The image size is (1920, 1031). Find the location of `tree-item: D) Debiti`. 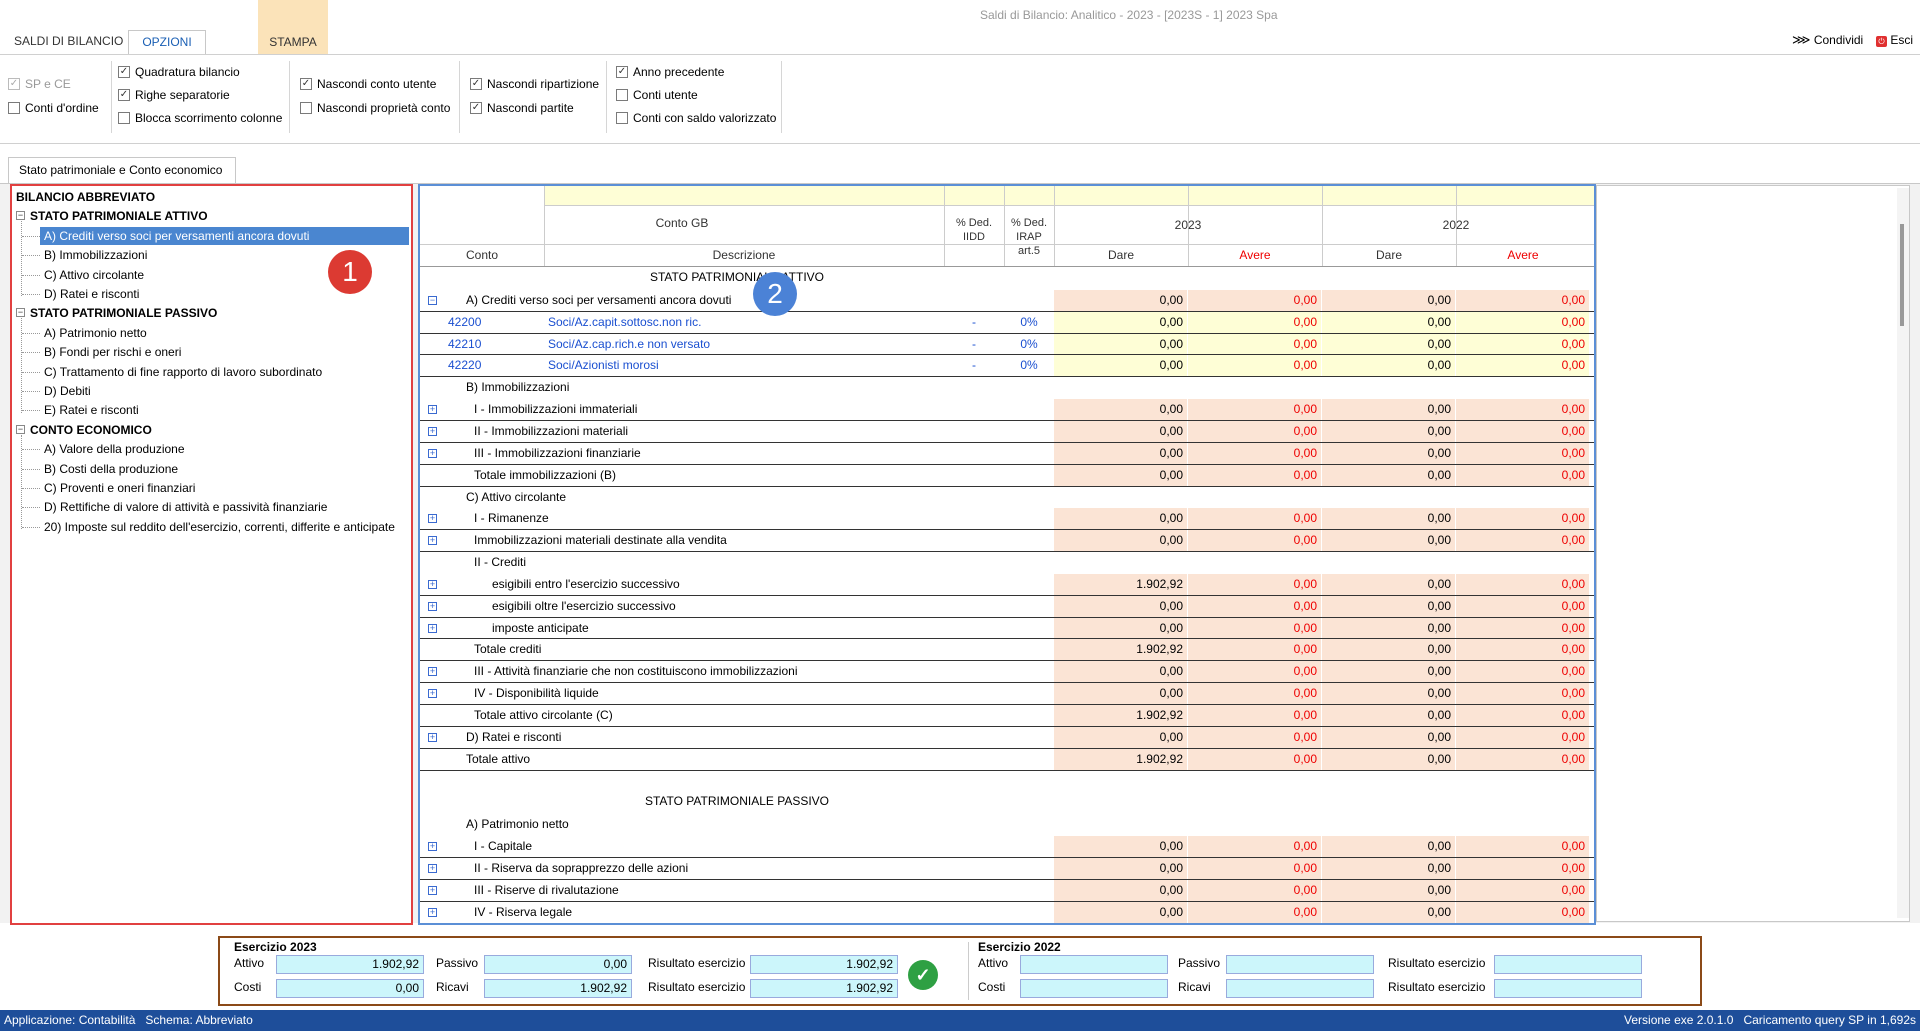

tree-item: D) Debiti is located at coordinates (67, 391).